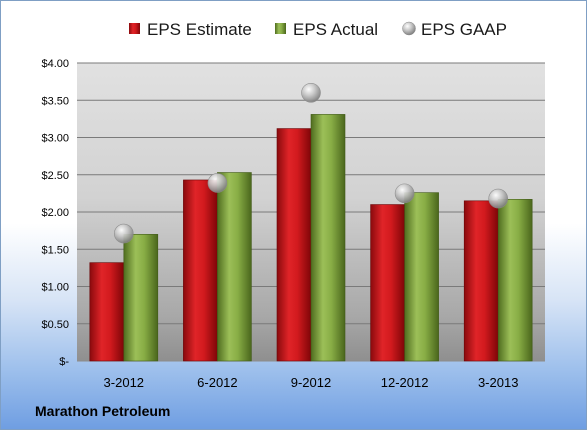 The image size is (587, 431). What do you see at coordinates (498, 382) in the screenshot?
I see `x-tick-label: 3-2013` at bounding box center [498, 382].